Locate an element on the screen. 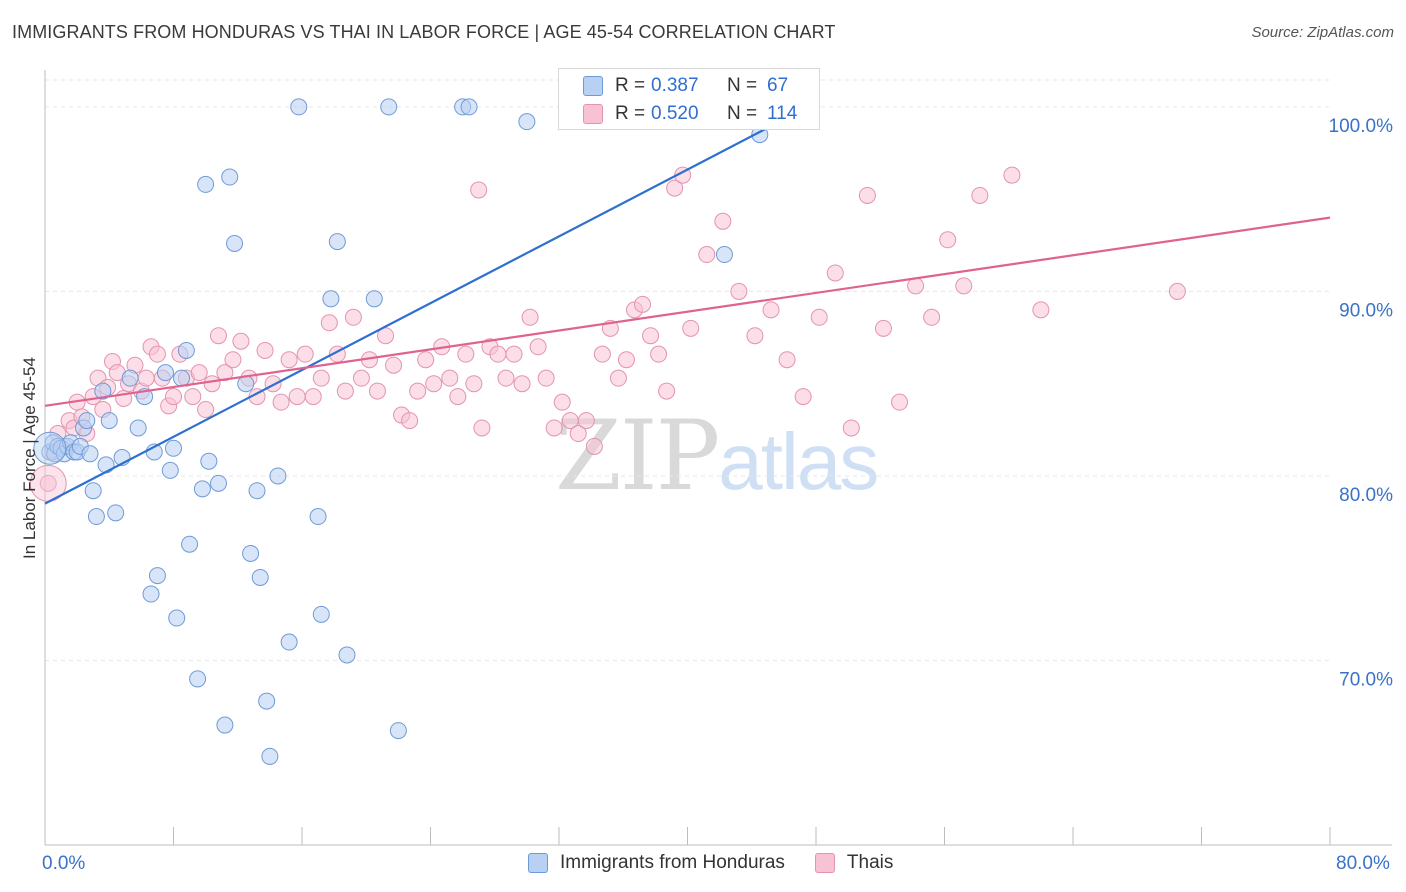  legend-item-honduras: Immigrants from Honduras is located at coordinates (656, 863).